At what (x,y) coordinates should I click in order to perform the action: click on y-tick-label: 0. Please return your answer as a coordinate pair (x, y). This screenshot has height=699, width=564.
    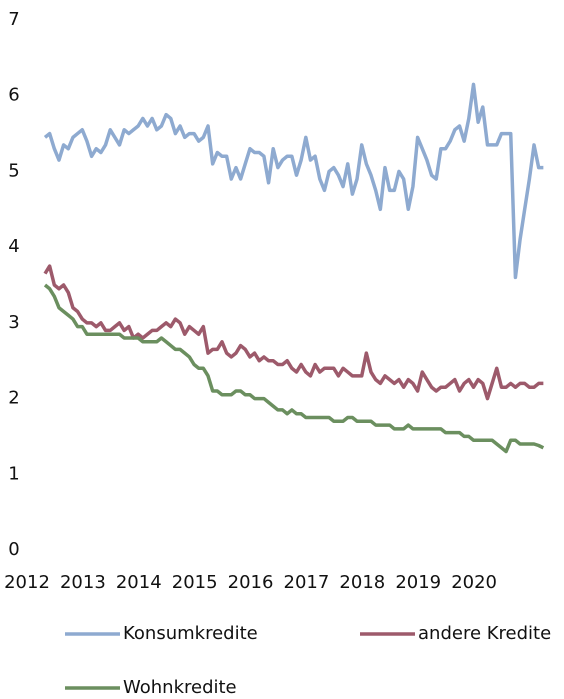
    Looking at the image, I should click on (13, 549).